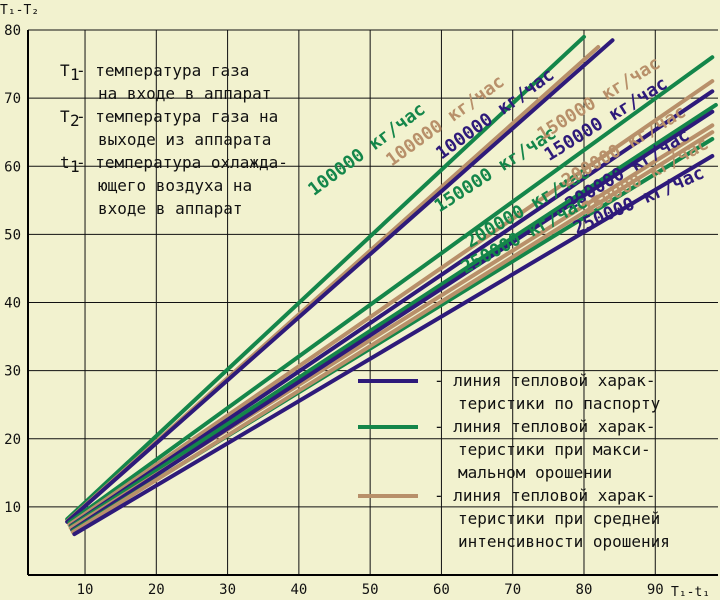  What do you see at coordinates (85, 590) in the screenshot?
I see `x-tick-label-10: 10` at bounding box center [85, 590].